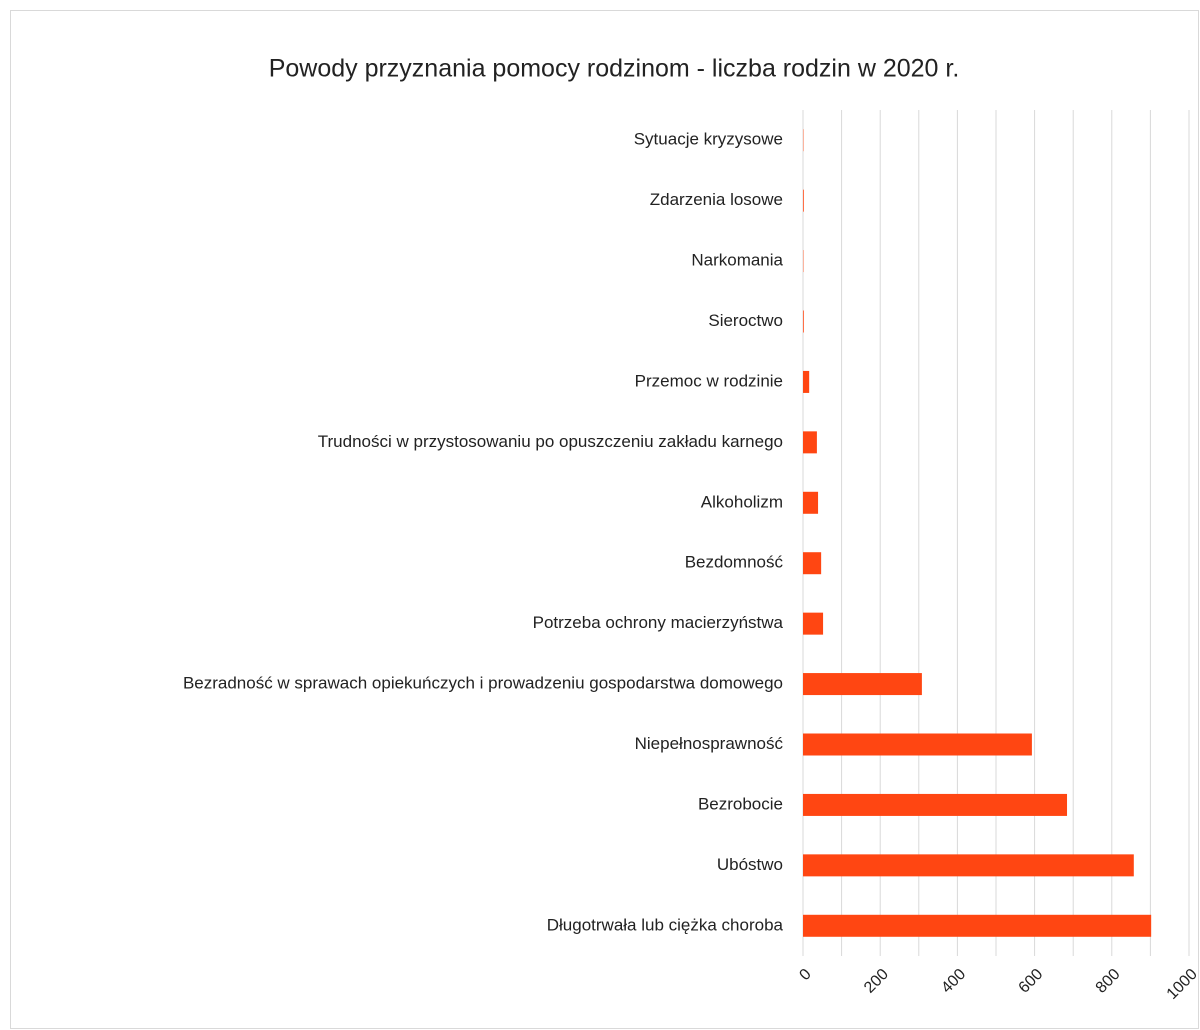  I want to click on y-tick-label: Narkomania, so click(737, 260).